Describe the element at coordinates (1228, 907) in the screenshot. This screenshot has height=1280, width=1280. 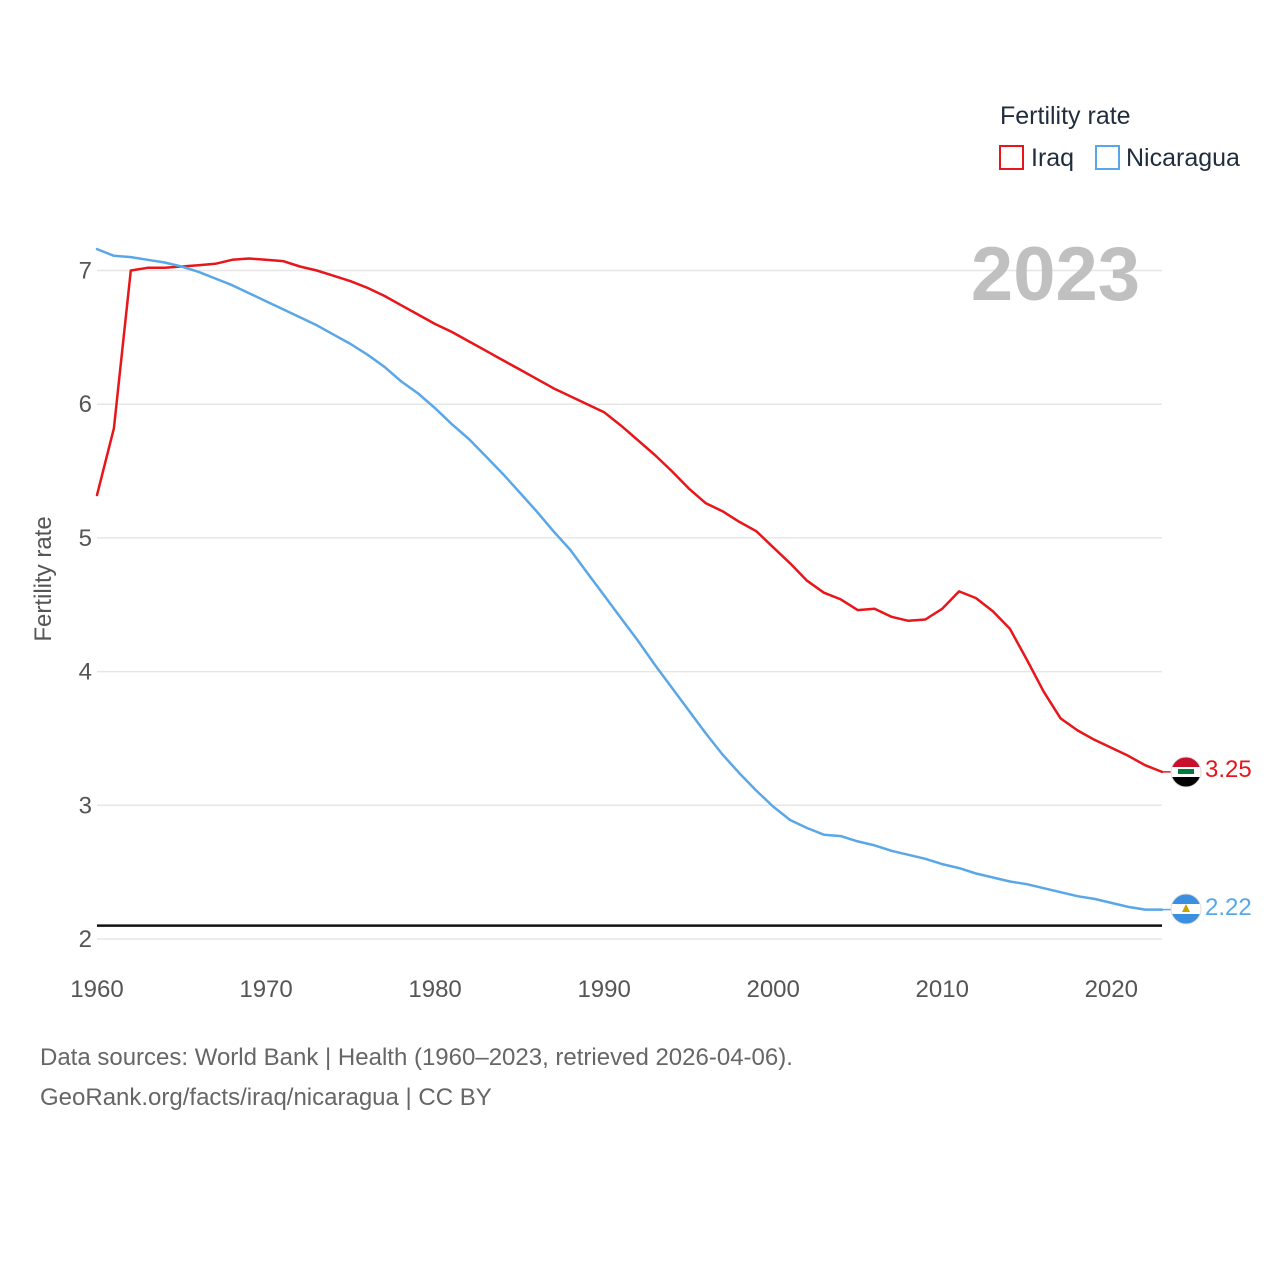
I see `end-value-nicaragua: 2.22` at that location.